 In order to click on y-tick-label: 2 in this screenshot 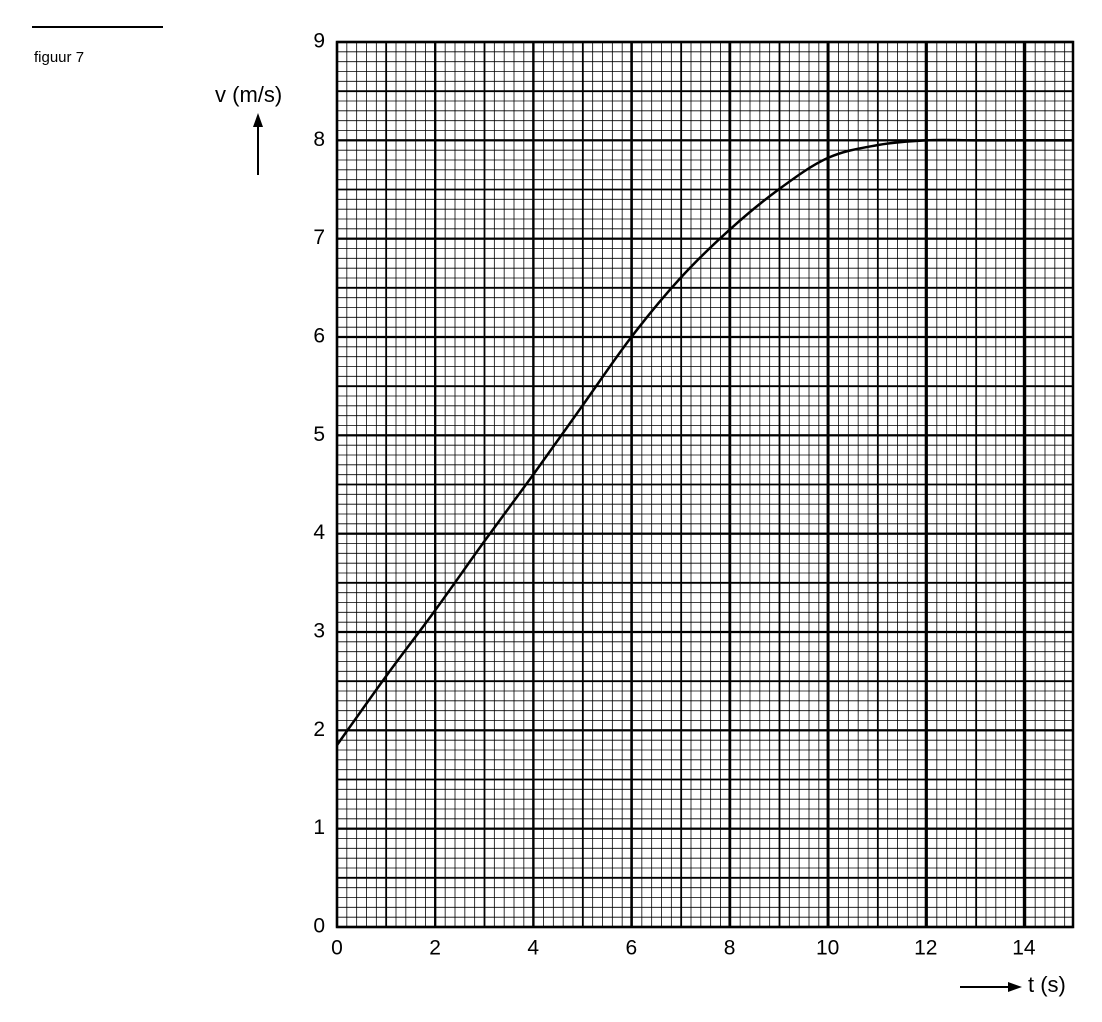, I will do `click(319, 729)`.